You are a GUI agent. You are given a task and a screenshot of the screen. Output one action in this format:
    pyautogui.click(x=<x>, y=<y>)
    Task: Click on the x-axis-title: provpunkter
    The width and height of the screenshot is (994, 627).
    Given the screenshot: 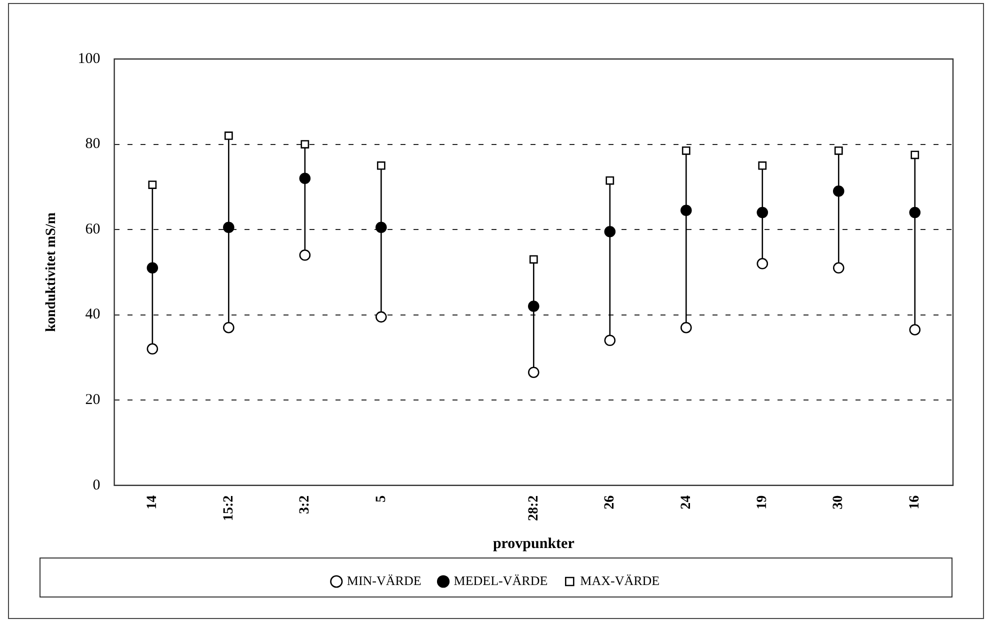 What is the action you would take?
    pyautogui.click(x=533, y=544)
    